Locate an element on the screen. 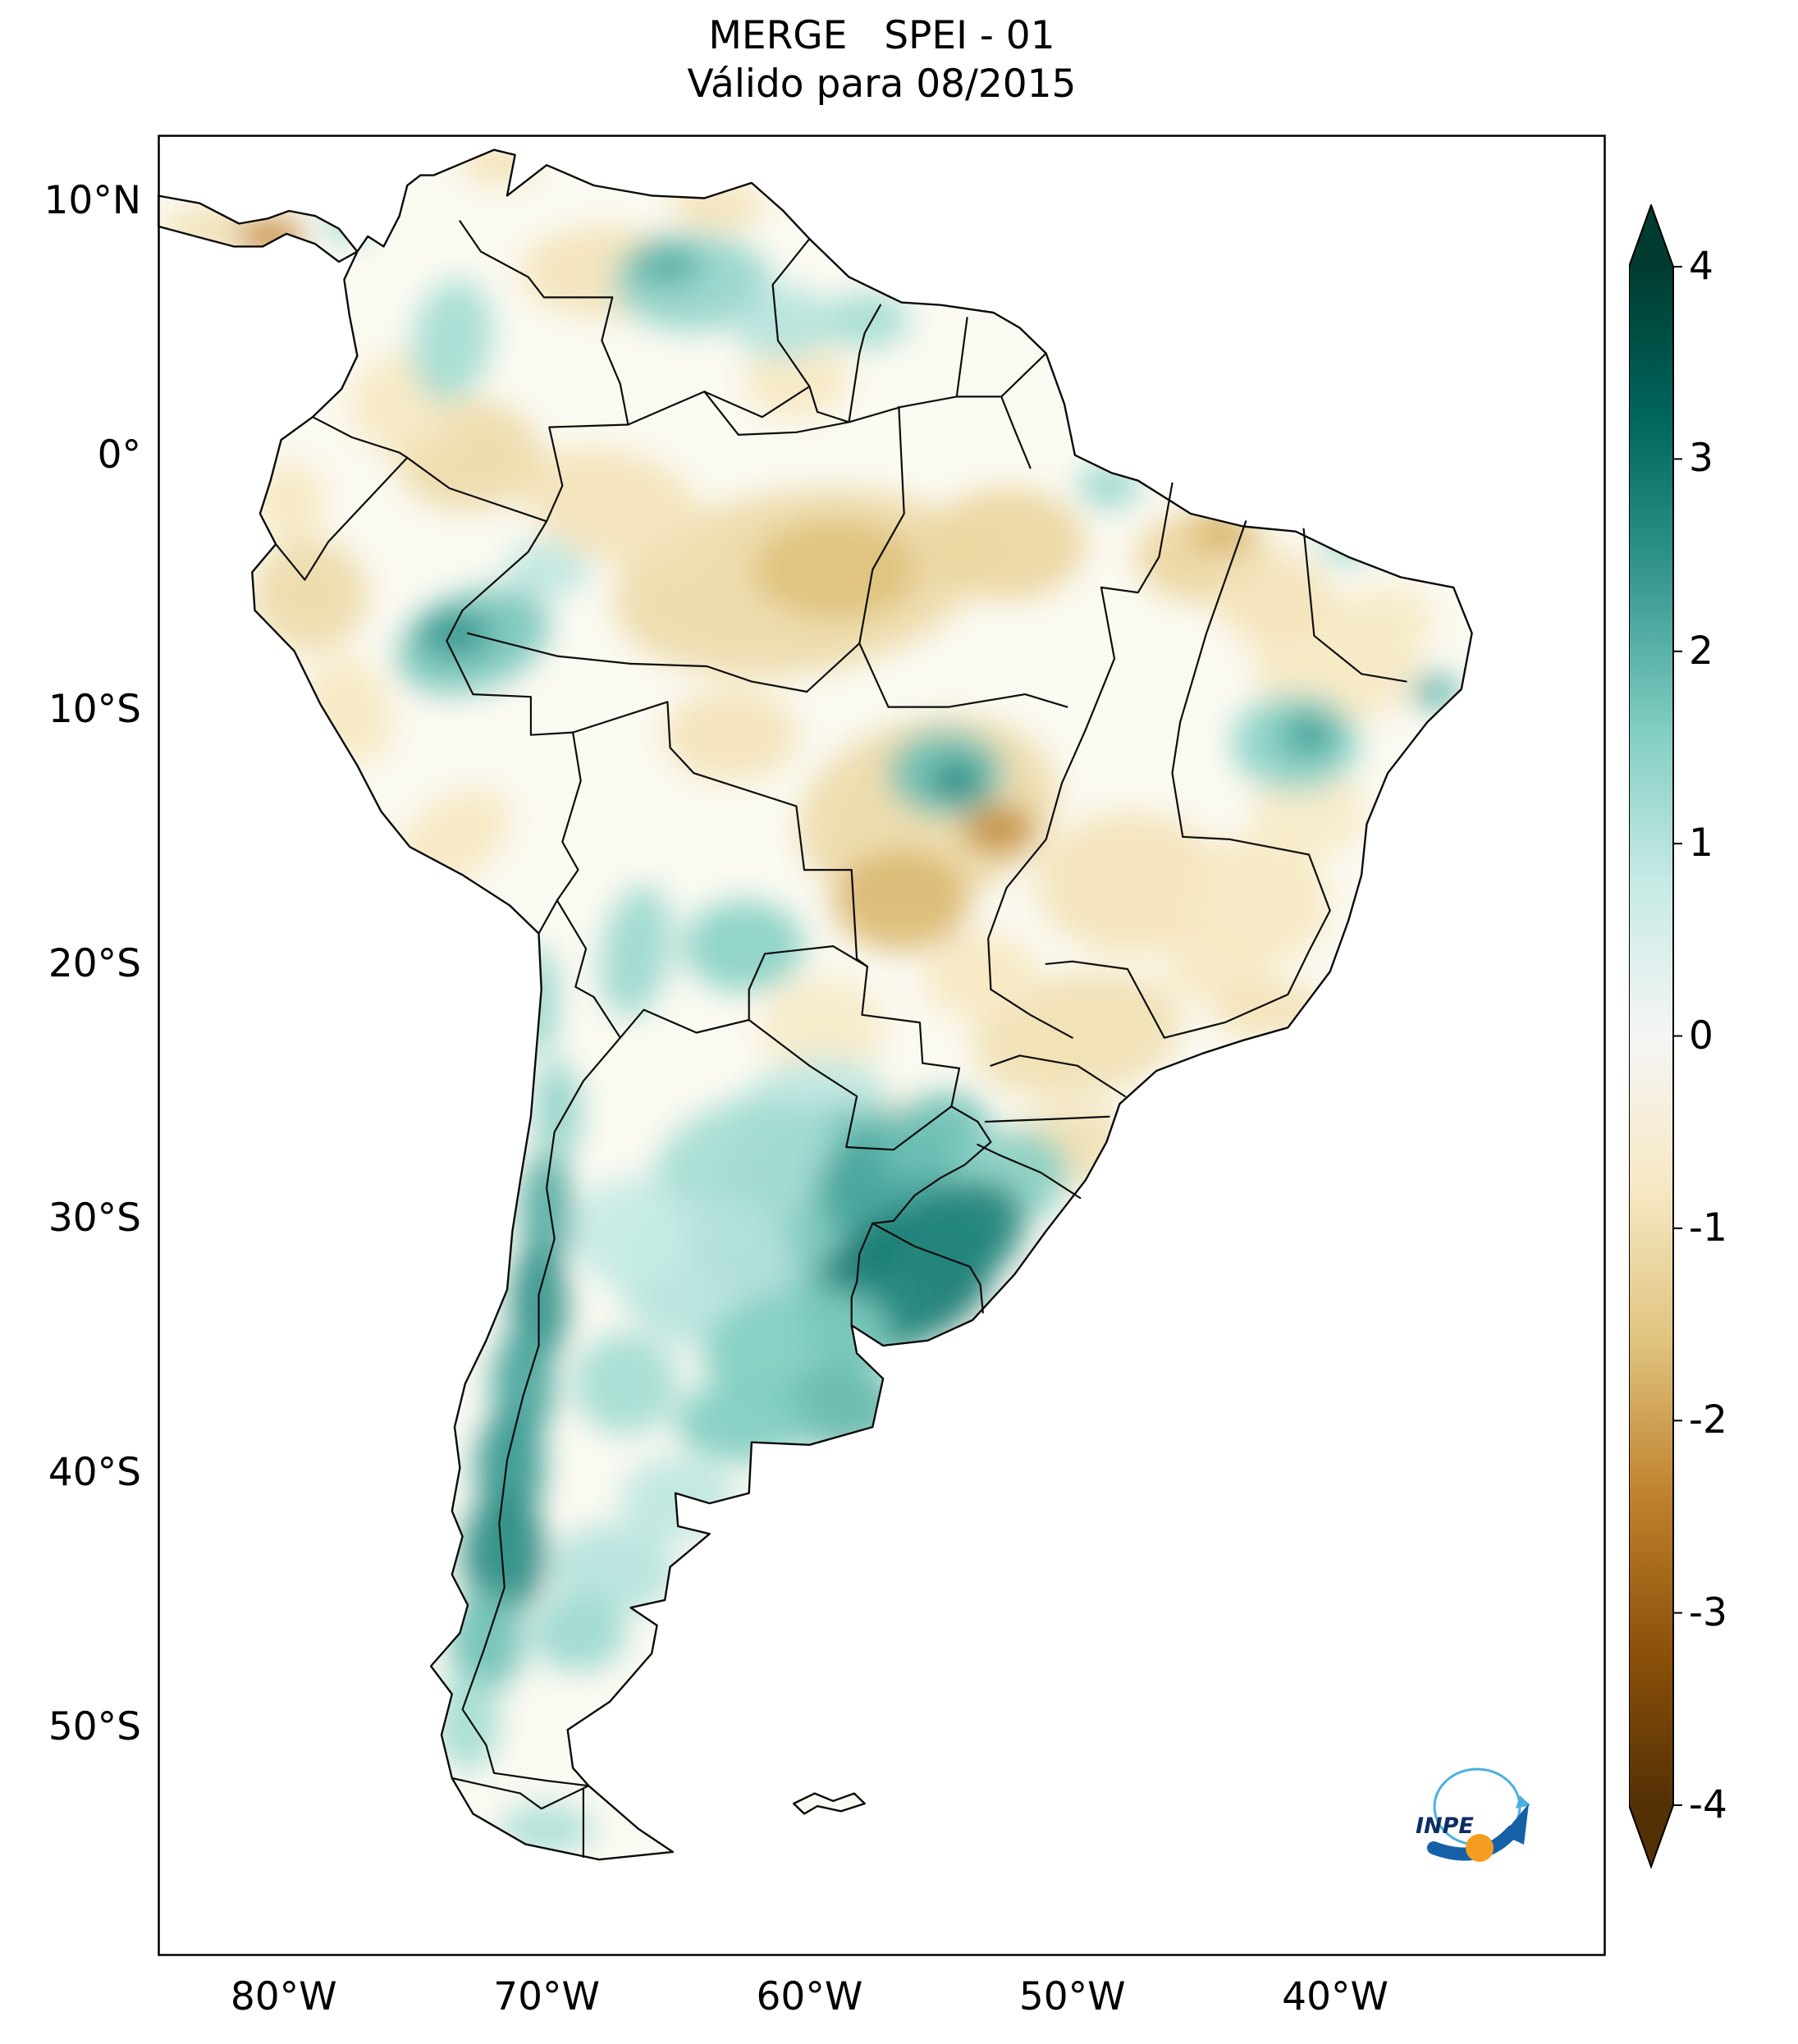 The height and width of the screenshot is (2044, 1798). logo-orbit-arrowhead-icon is located at coordinates (1523, 1802).